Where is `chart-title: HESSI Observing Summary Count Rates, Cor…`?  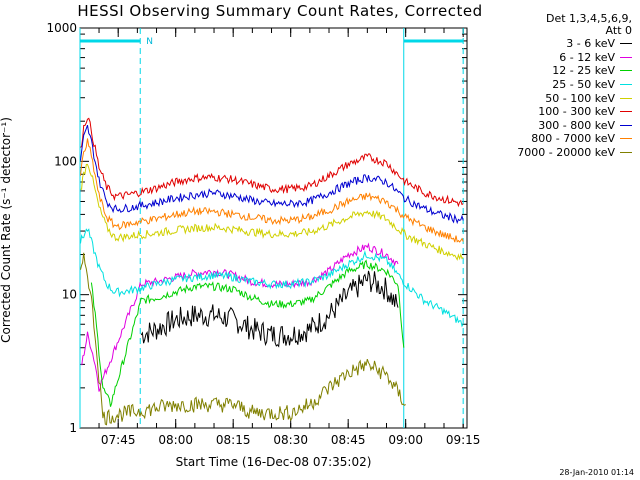
chart-title: HESSI Observing Summary Count Rates, Cor… is located at coordinates (280, 11).